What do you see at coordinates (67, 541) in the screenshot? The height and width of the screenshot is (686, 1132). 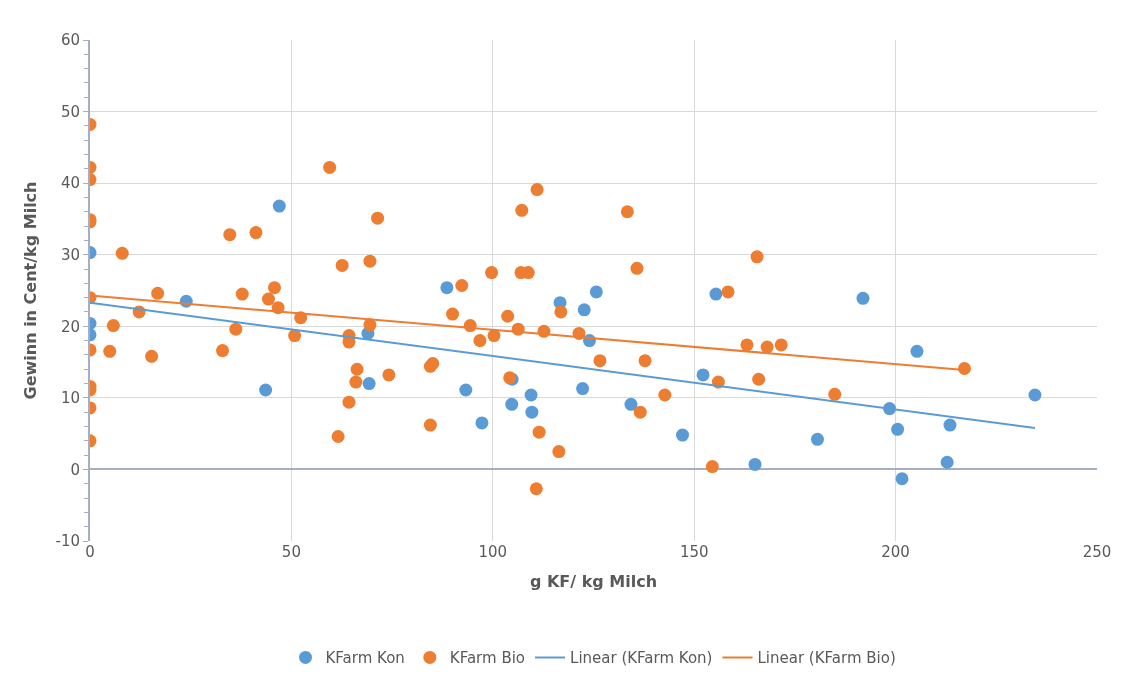 I see `y-tick-label: -10` at bounding box center [67, 541].